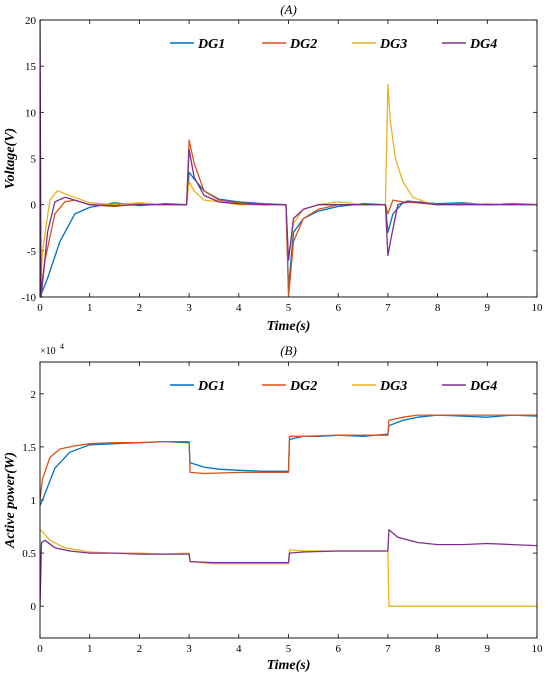 This screenshot has height=676, width=550. I want to click on series-line-dg4, so click(288, 568).